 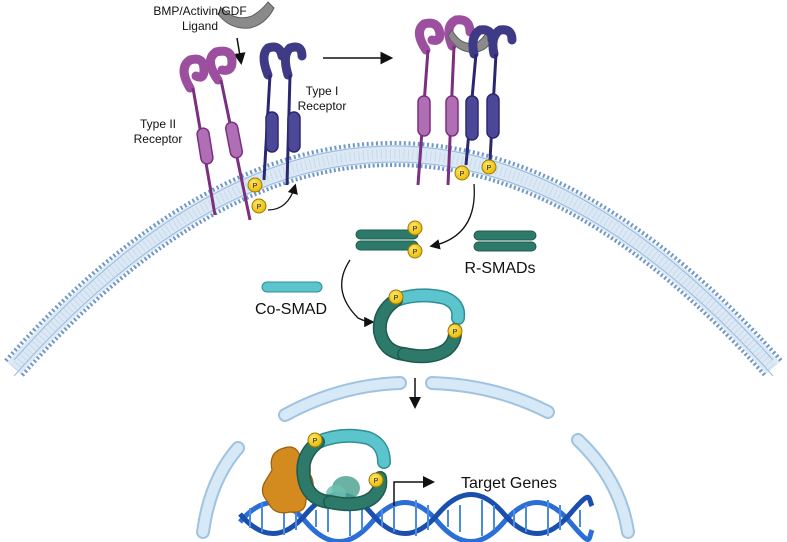 I want to click on phosphorylated-r-smad: P P, so click(x=389, y=239).